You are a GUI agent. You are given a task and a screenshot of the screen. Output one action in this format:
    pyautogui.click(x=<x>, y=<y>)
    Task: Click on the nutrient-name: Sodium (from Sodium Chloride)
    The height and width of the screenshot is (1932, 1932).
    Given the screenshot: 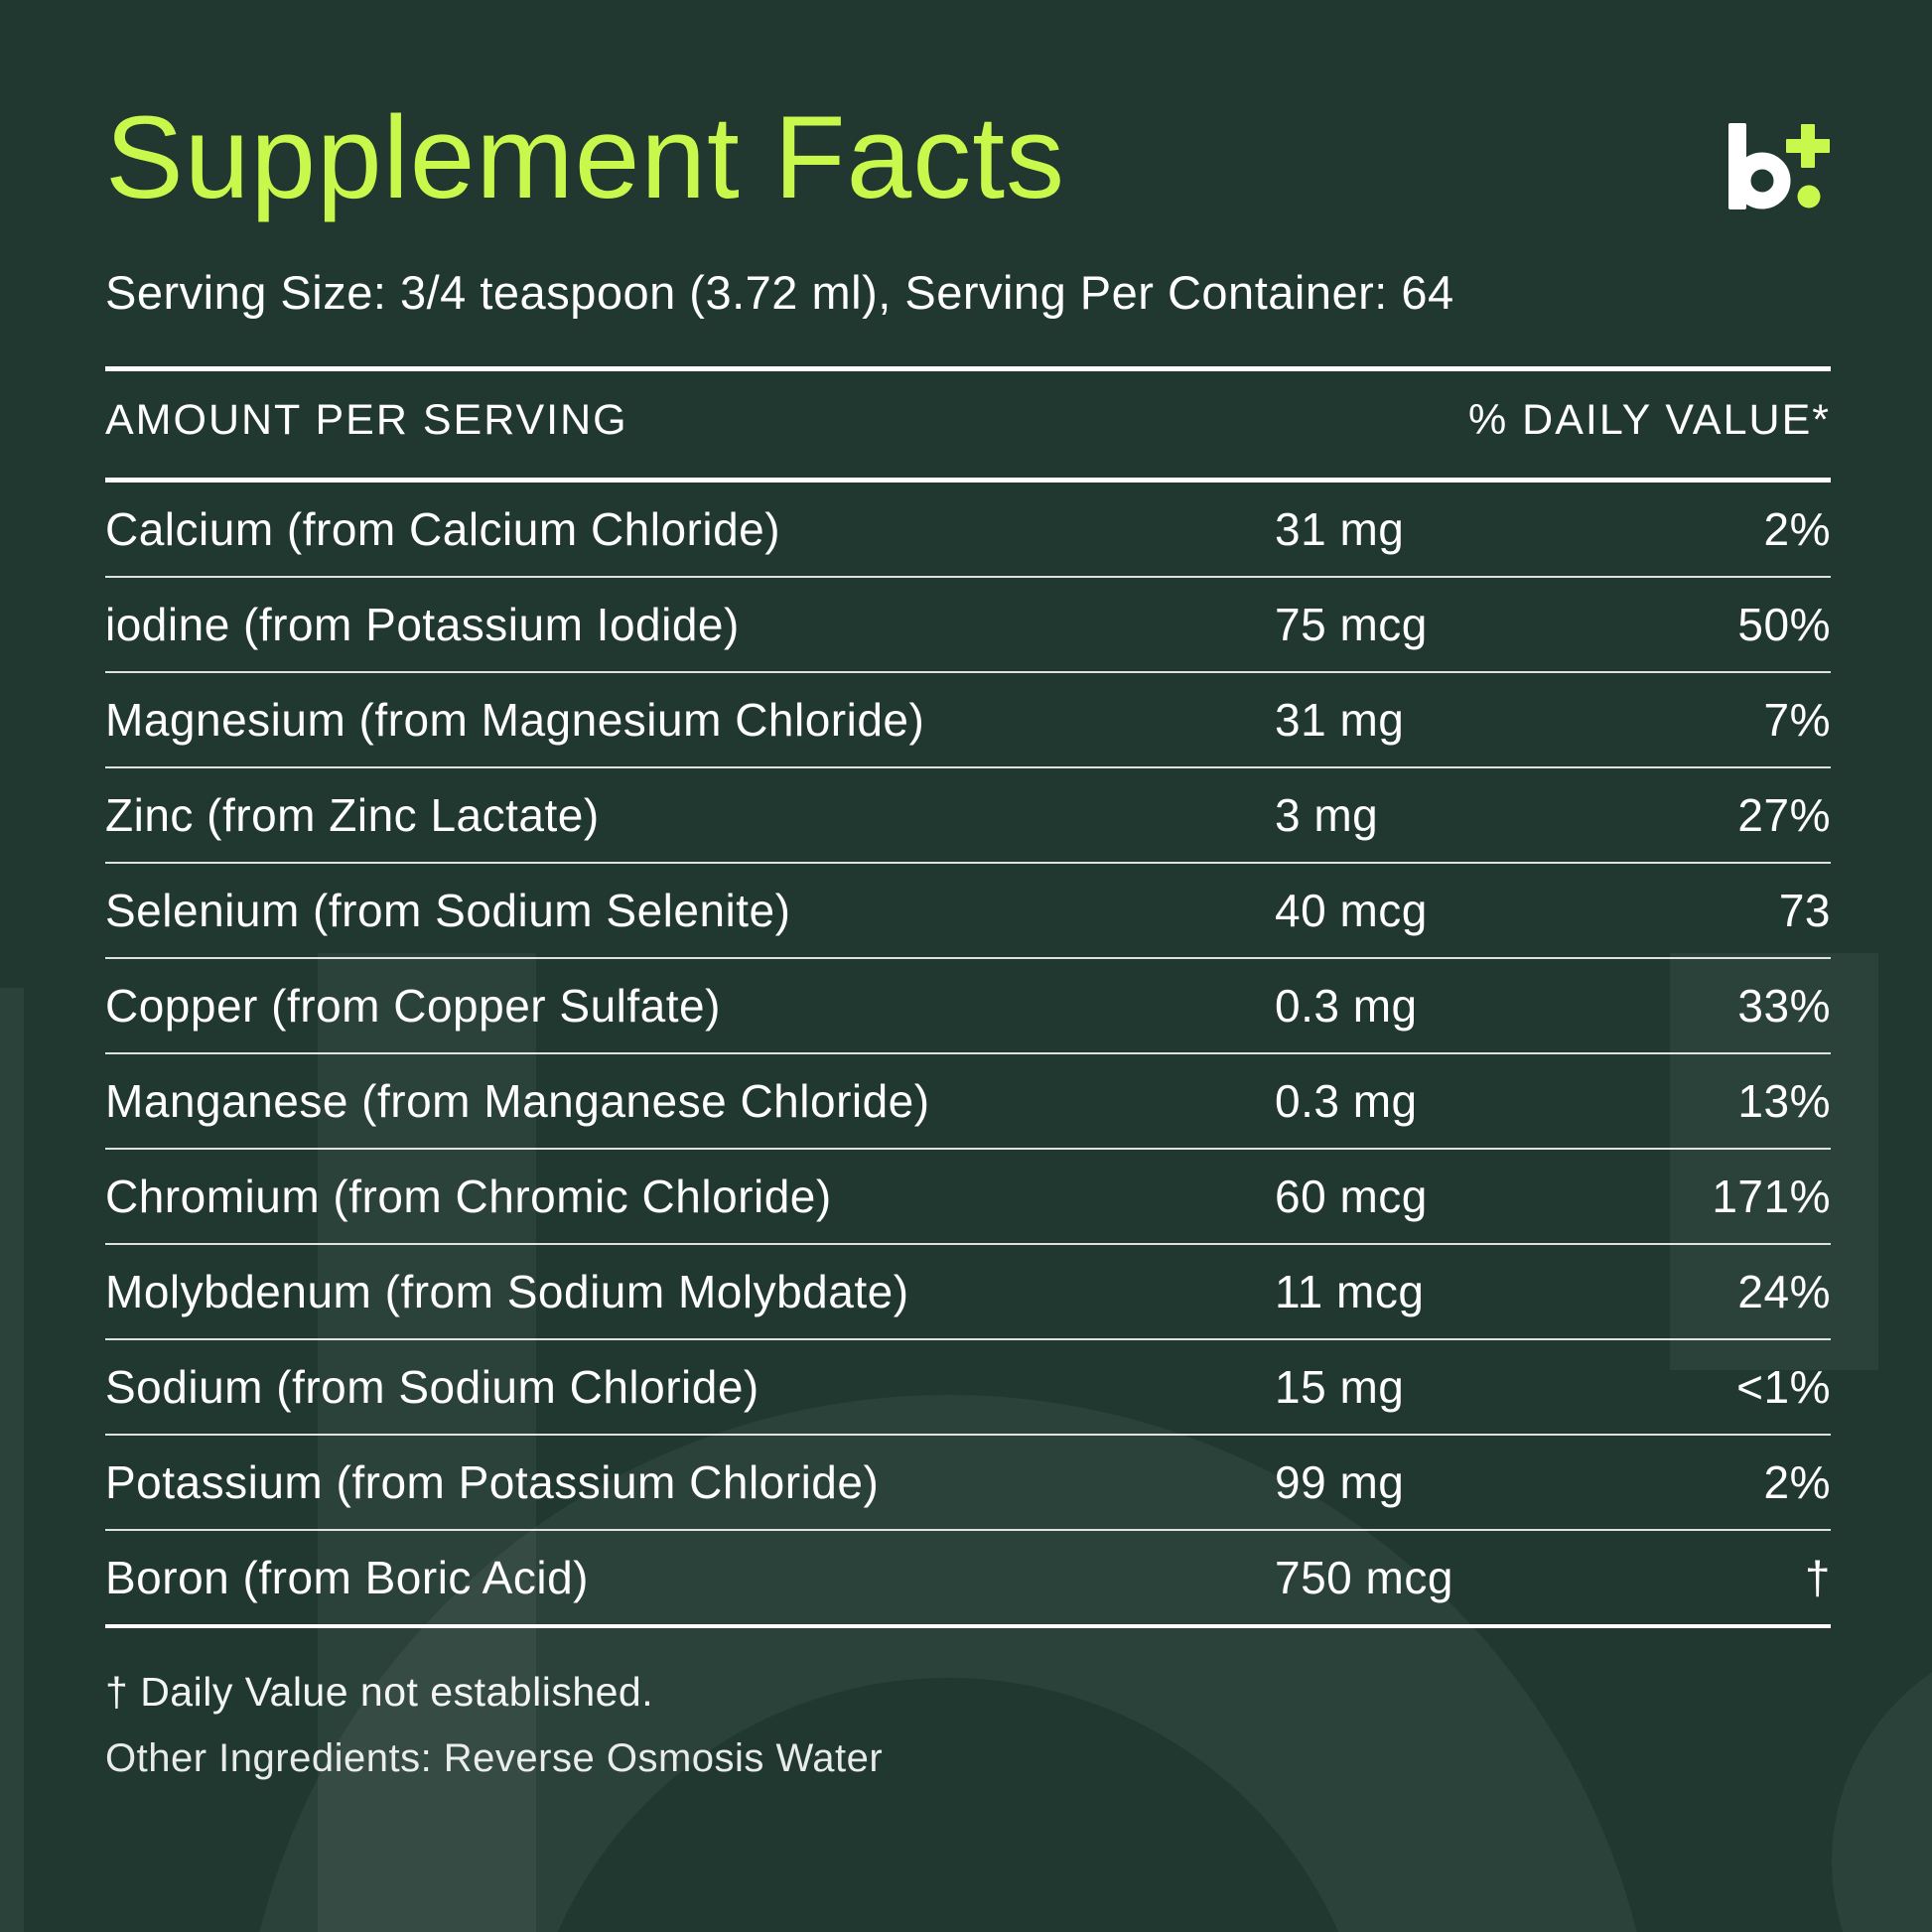 What is the action you would take?
    pyautogui.click(x=432, y=1387)
    